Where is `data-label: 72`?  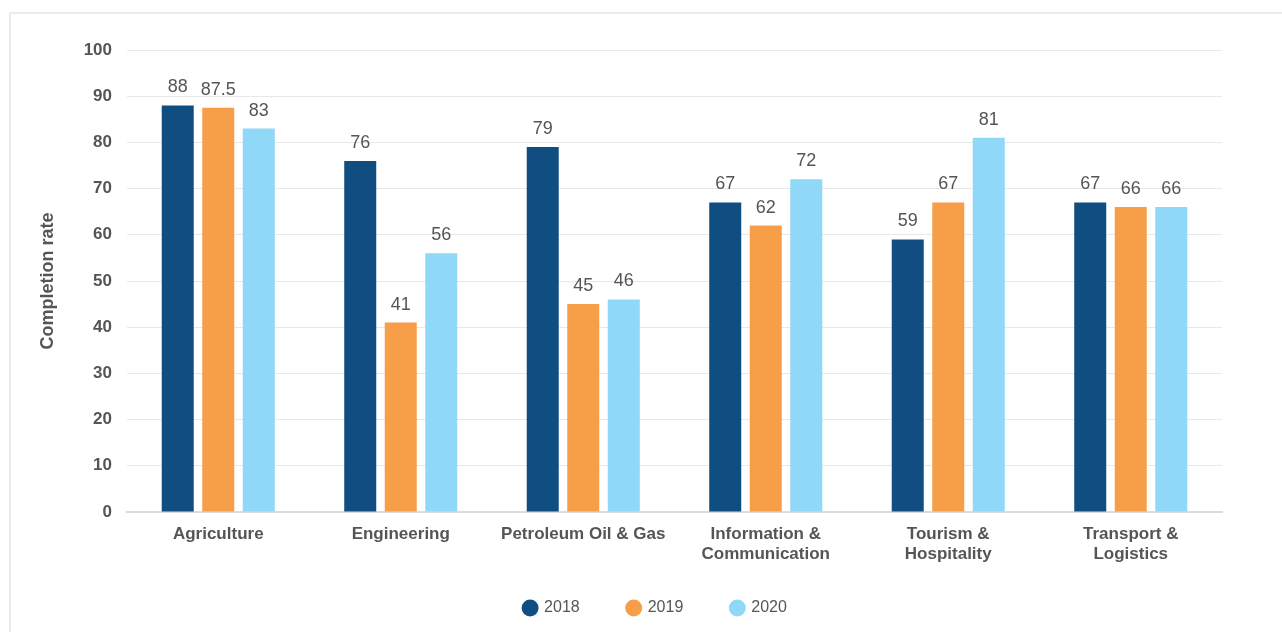 data-label: 72 is located at coordinates (806, 160).